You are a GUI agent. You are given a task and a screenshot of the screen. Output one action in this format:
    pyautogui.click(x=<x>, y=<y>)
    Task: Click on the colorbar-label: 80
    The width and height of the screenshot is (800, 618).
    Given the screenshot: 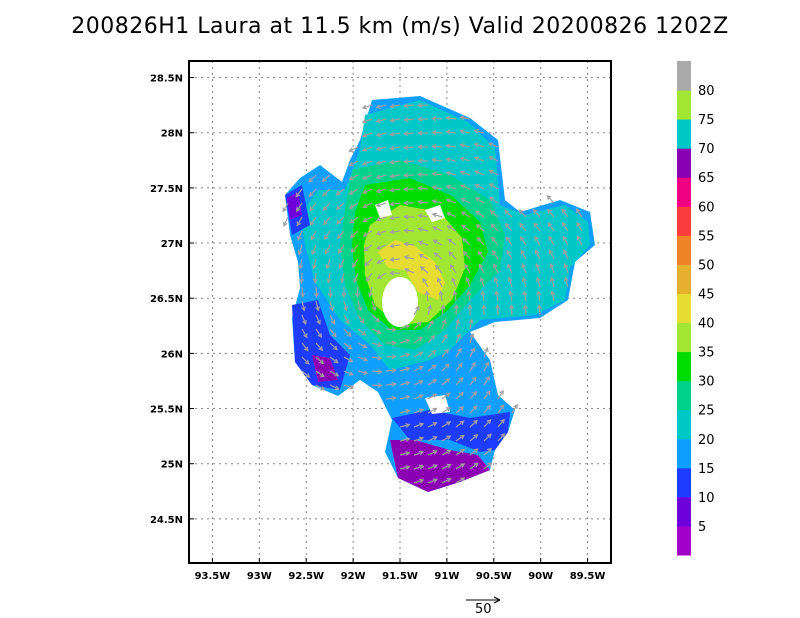 What is the action you would take?
    pyautogui.click(x=706, y=91)
    